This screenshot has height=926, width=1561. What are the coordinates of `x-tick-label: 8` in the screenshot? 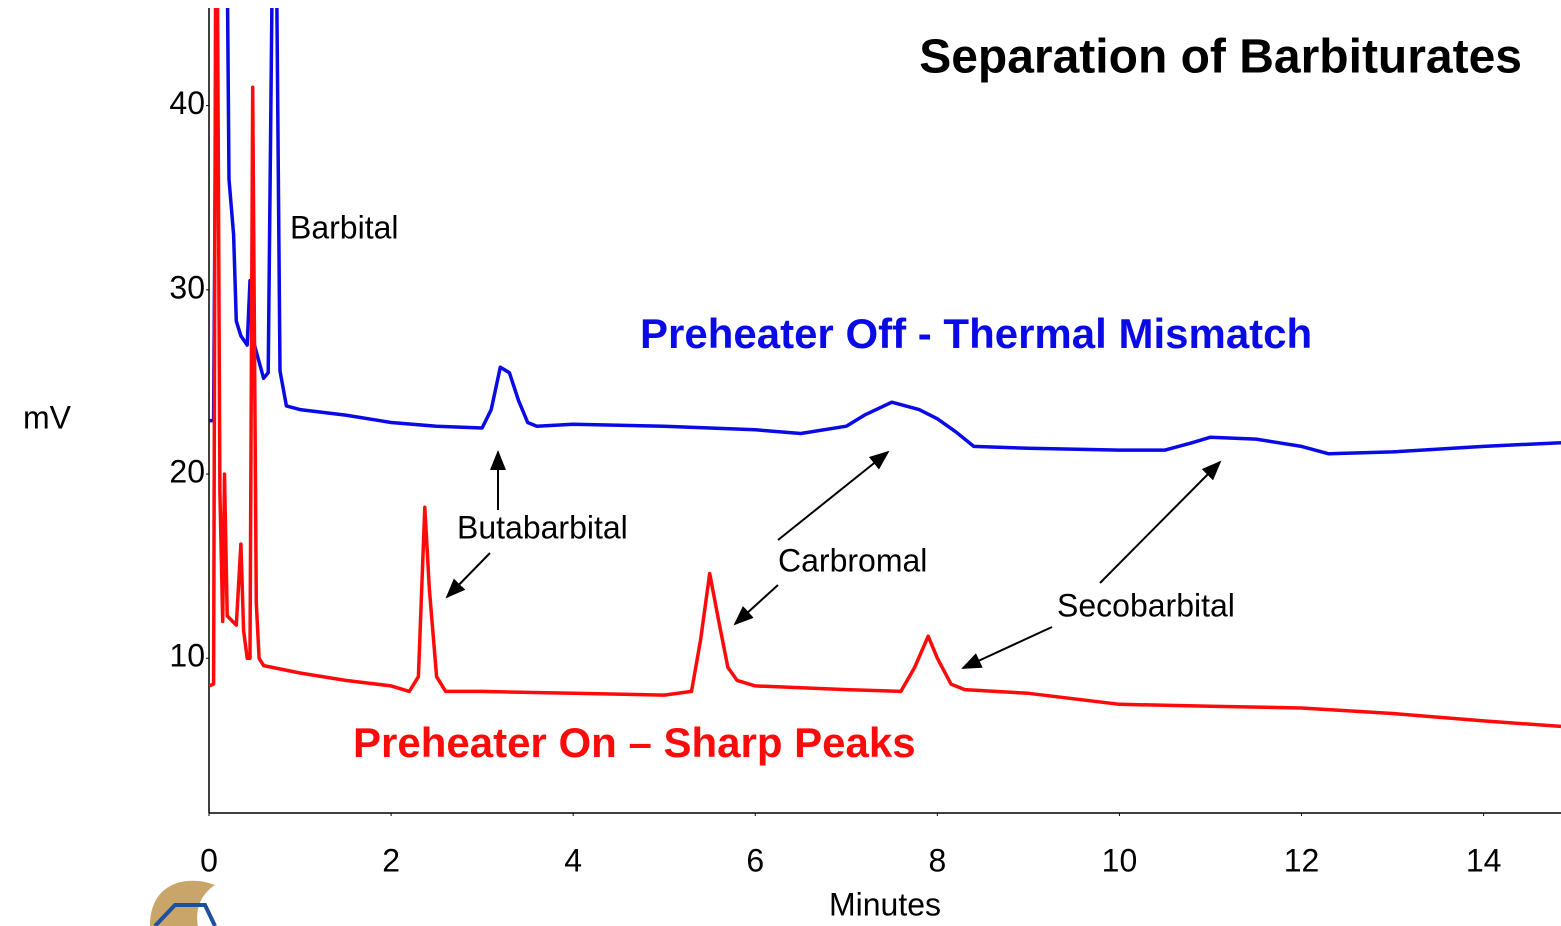 It's located at (937, 860).